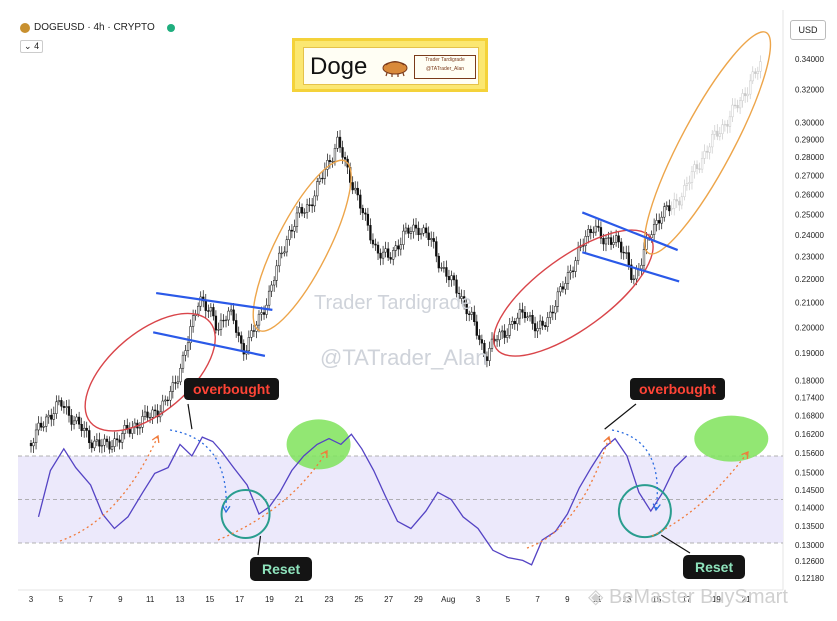 The width and height of the screenshot is (837, 621). I want to click on y-tick-label: 0.18000, so click(809, 381).